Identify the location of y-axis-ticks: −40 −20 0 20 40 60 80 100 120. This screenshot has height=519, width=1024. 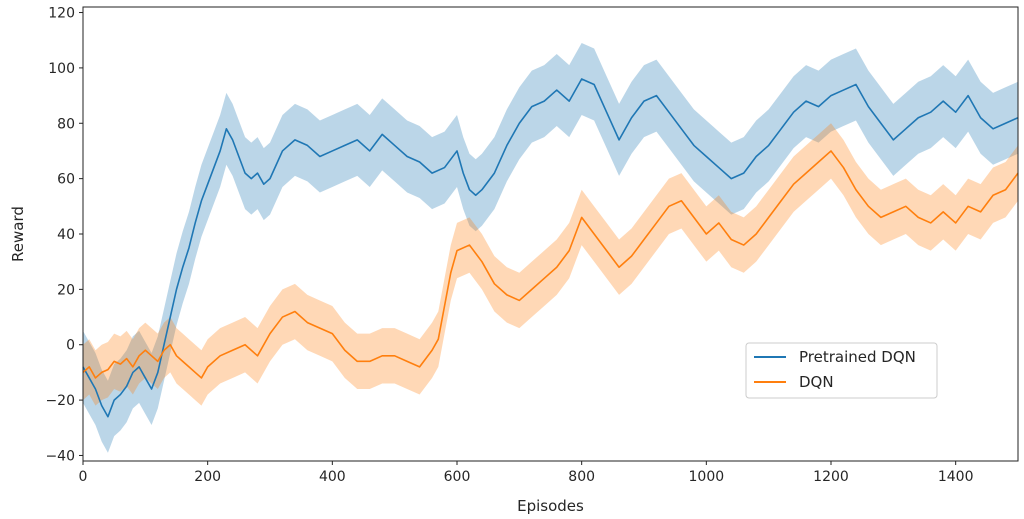
(64, 235).